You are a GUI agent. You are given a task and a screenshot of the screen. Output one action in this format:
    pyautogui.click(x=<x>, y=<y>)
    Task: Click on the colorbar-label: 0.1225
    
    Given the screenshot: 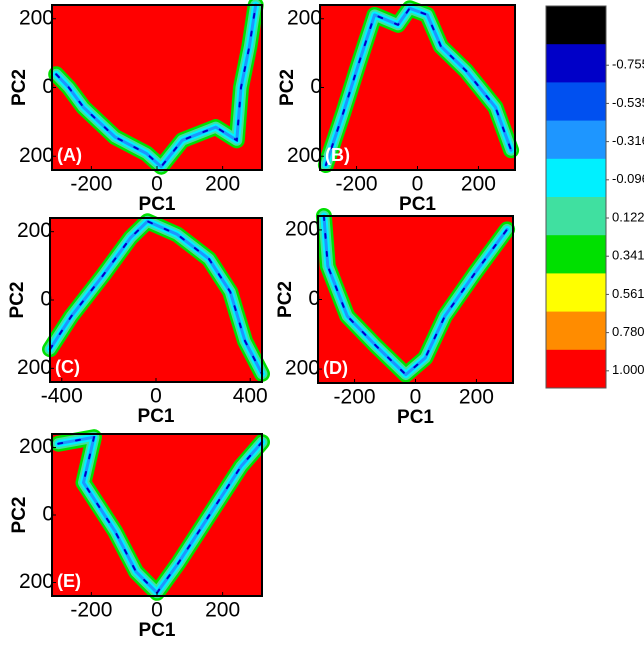 What is the action you would take?
    pyautogui.click(x=628, y=216)
    